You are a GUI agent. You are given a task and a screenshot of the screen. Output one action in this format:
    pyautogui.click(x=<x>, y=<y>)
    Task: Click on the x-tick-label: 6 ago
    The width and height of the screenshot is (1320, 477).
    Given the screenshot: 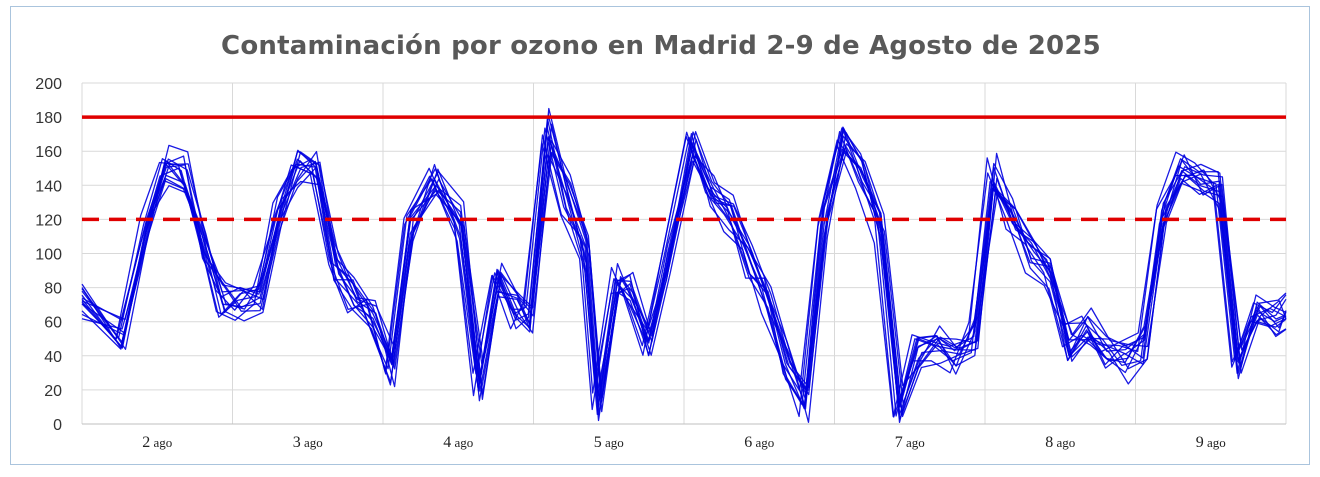 What is the action you would take?
    pyautogui.click(x=759, y=442)
    